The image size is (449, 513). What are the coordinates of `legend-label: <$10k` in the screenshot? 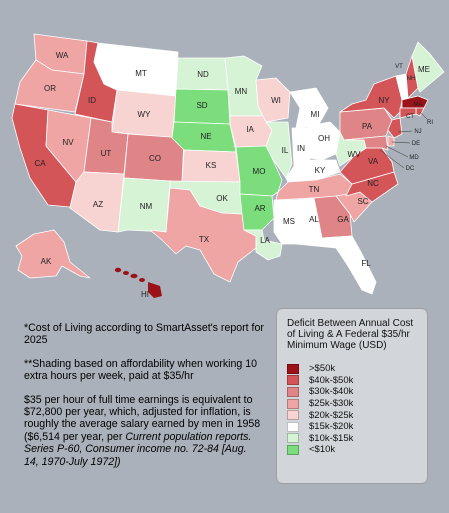 It's located at (322, 450).